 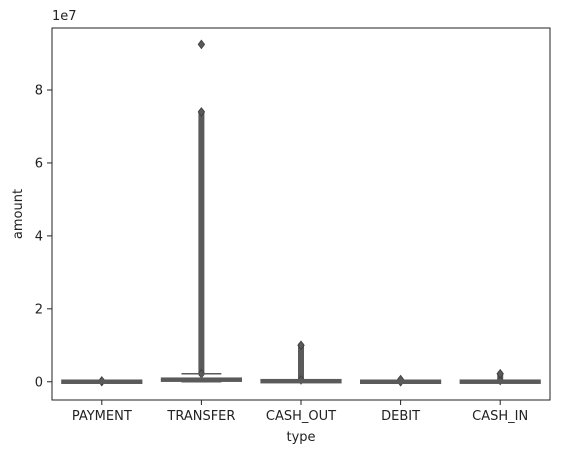 What do you see at coordinates (301, 416) in the screenshot?
I see `x-tick-label: CASH_OUT` at bounding box center [301, 416].